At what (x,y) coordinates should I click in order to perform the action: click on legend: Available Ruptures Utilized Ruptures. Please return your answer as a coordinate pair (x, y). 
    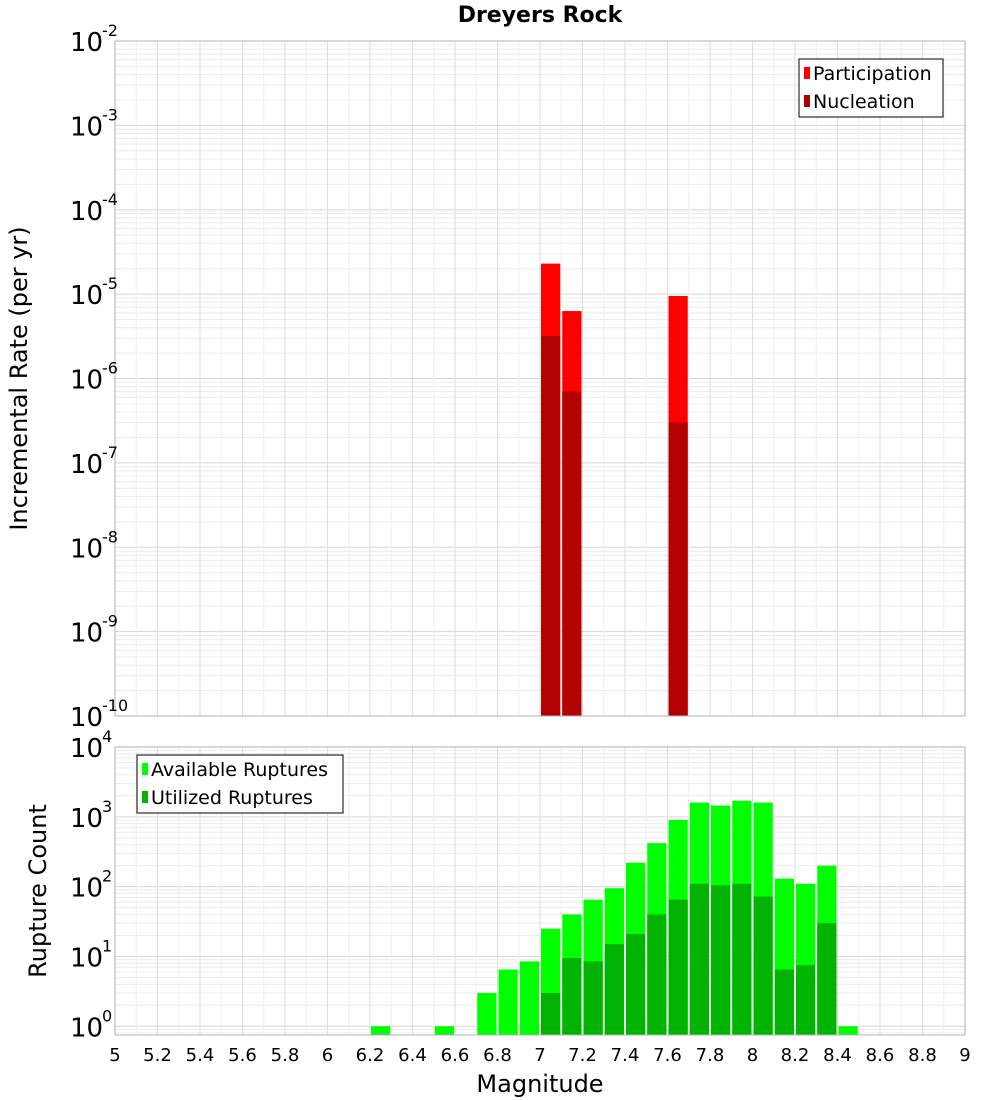
    Looking at the image, I should click on (240, 784).